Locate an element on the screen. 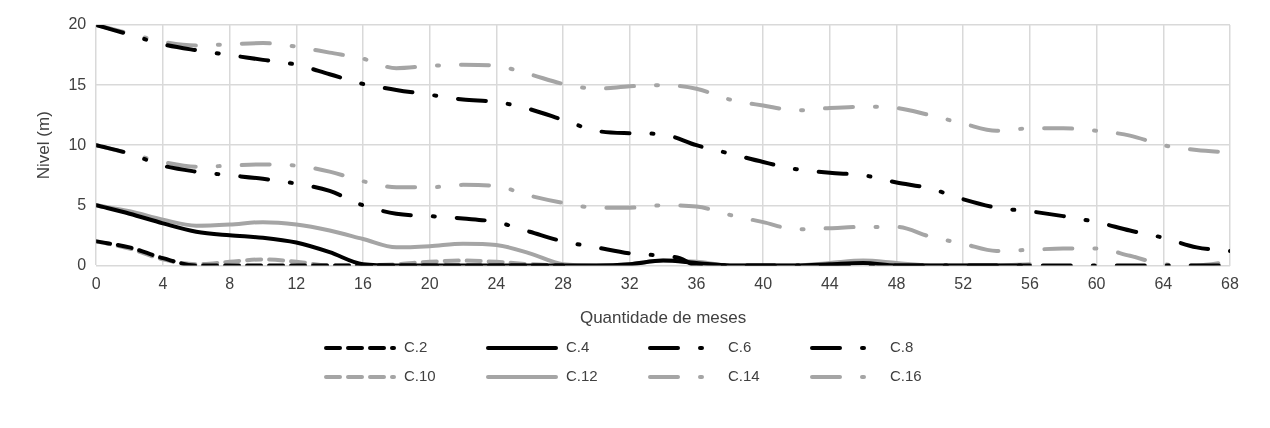 The width and height of the screenshot is (1270, 428). legend-label: C.12 is located at coordinates (582, 376).